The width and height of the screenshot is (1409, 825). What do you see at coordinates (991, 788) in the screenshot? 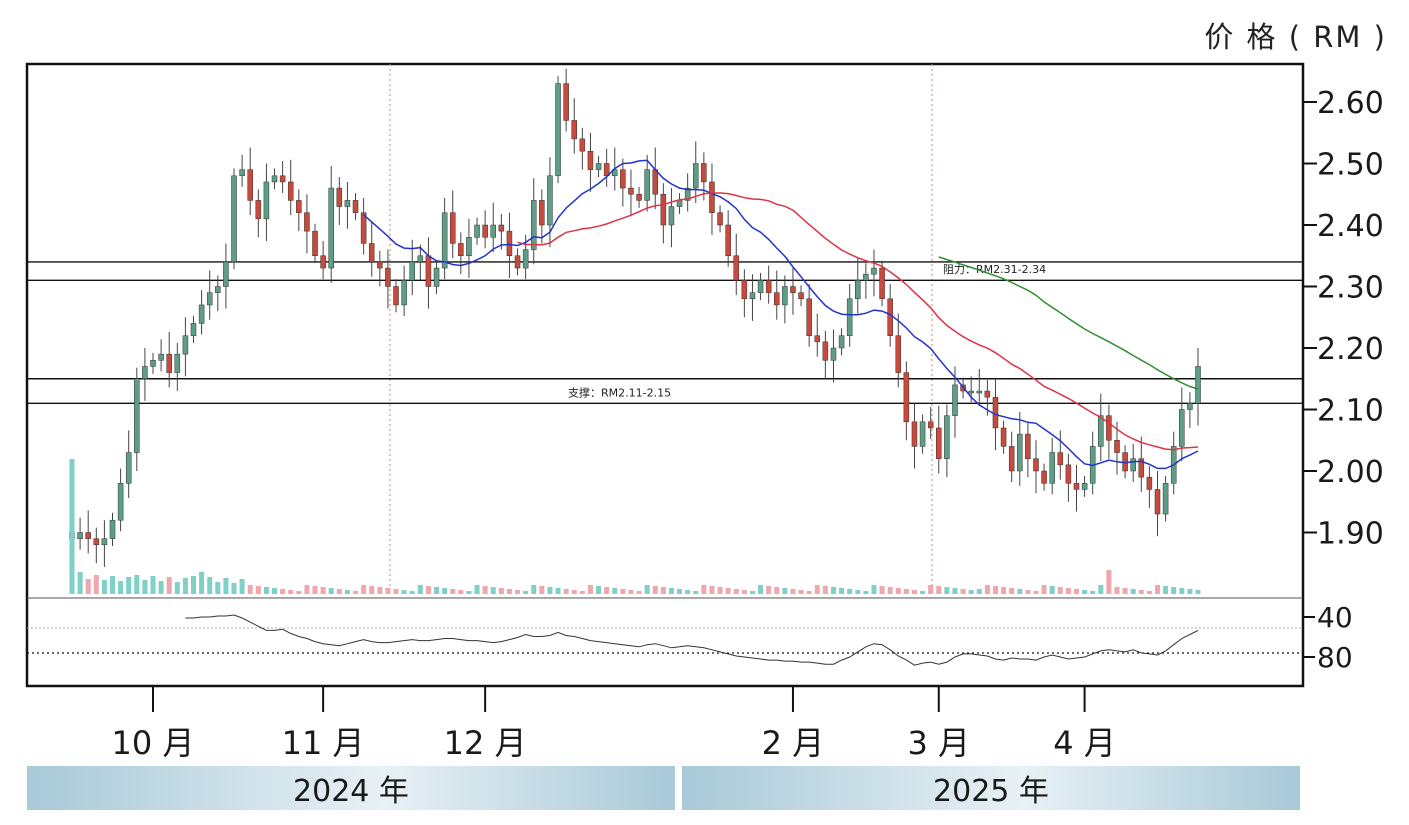
I see `year-band-2025: 2025 年` at bounding box center [991, 788].